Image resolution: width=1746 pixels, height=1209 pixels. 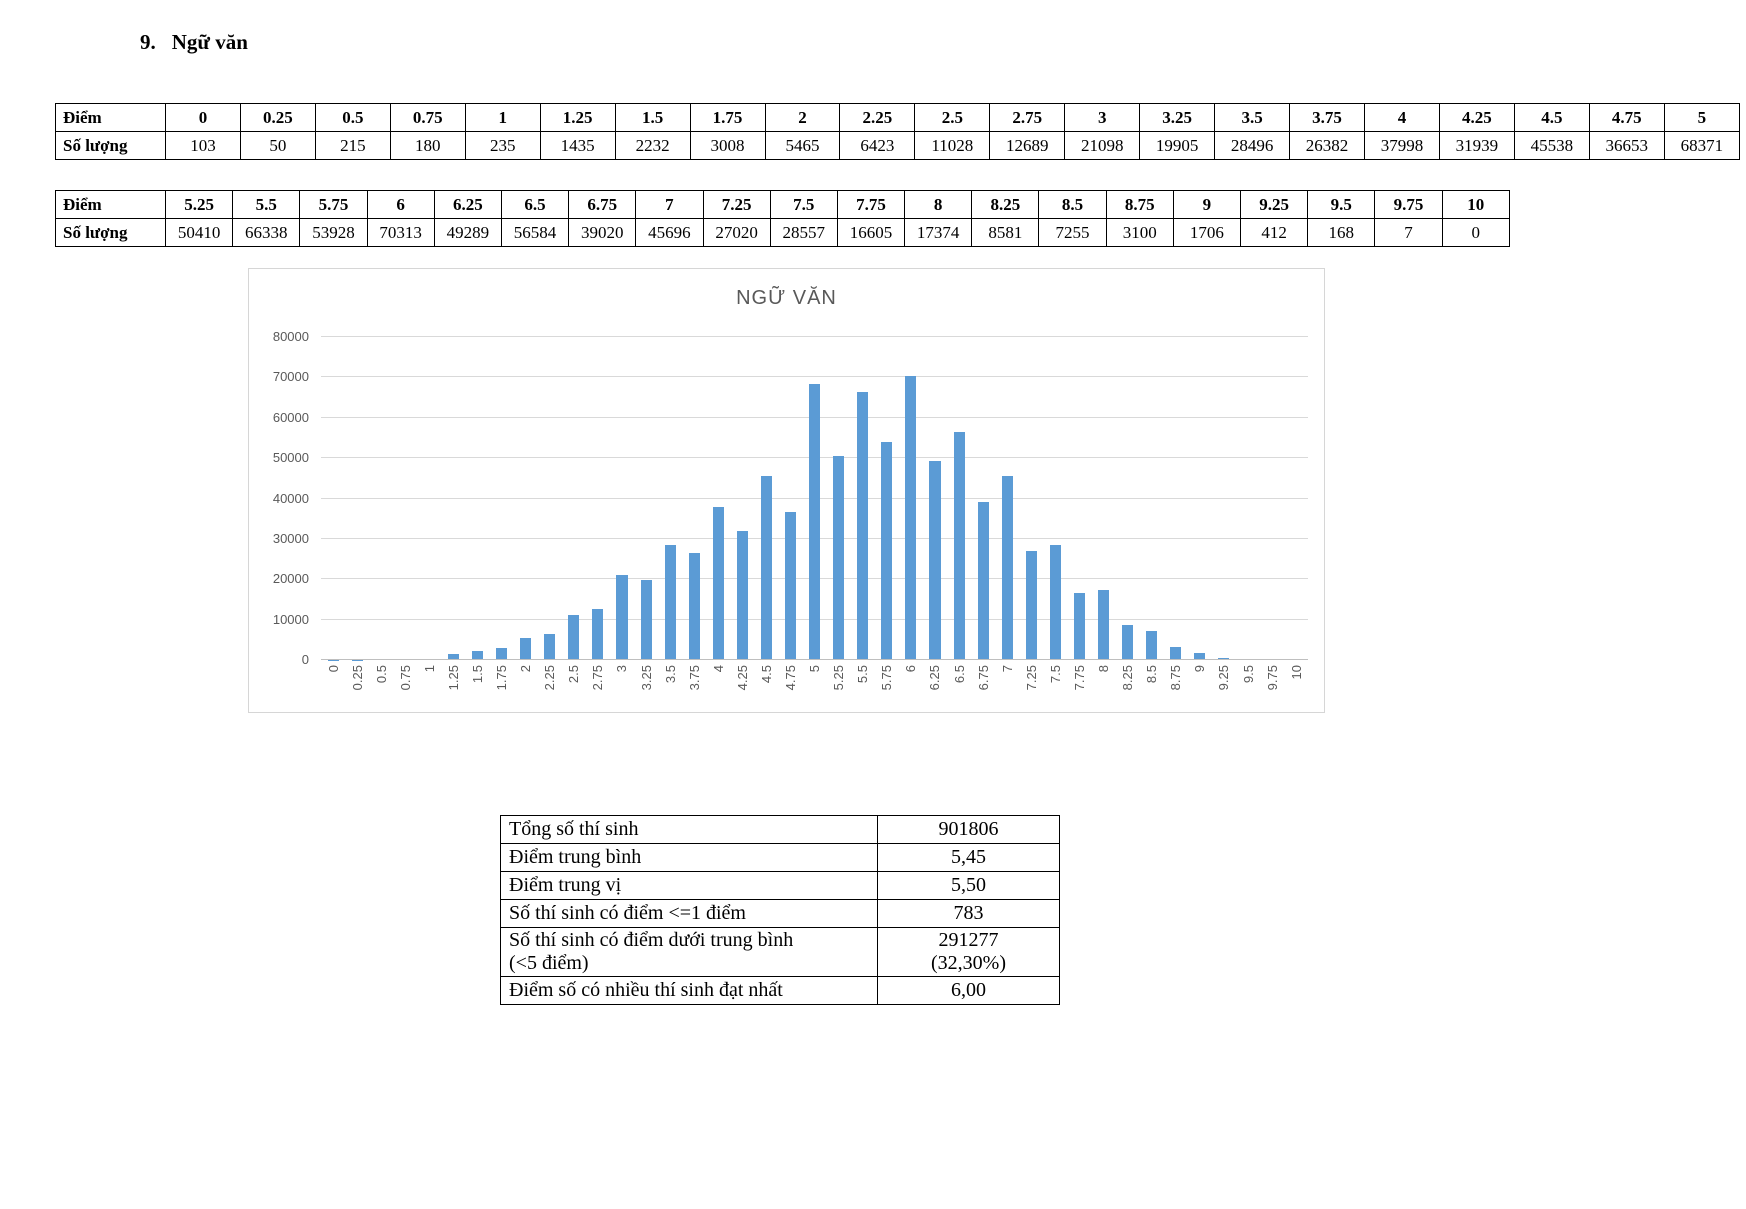 I want to click on summary-label: Điểm trung vị, so click(x=689, y=885).